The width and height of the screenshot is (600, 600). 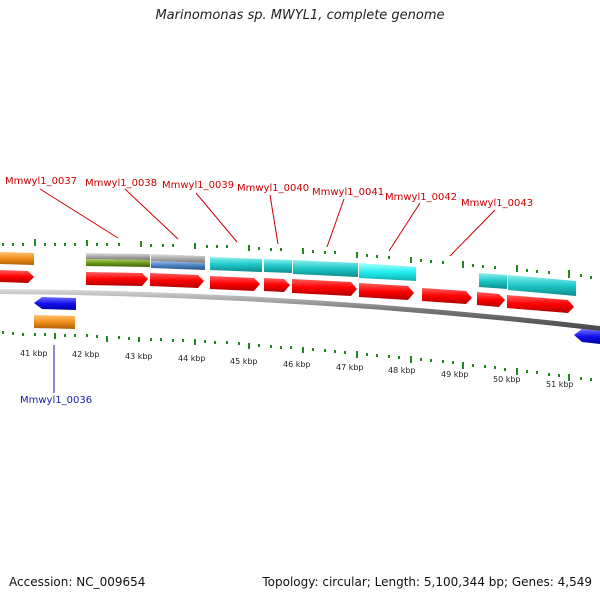 What do you see at coordinates (41, 181) in the screenshot?
I see `gene-label: Mmwyl1_0037` at bounding box center [41, 181].